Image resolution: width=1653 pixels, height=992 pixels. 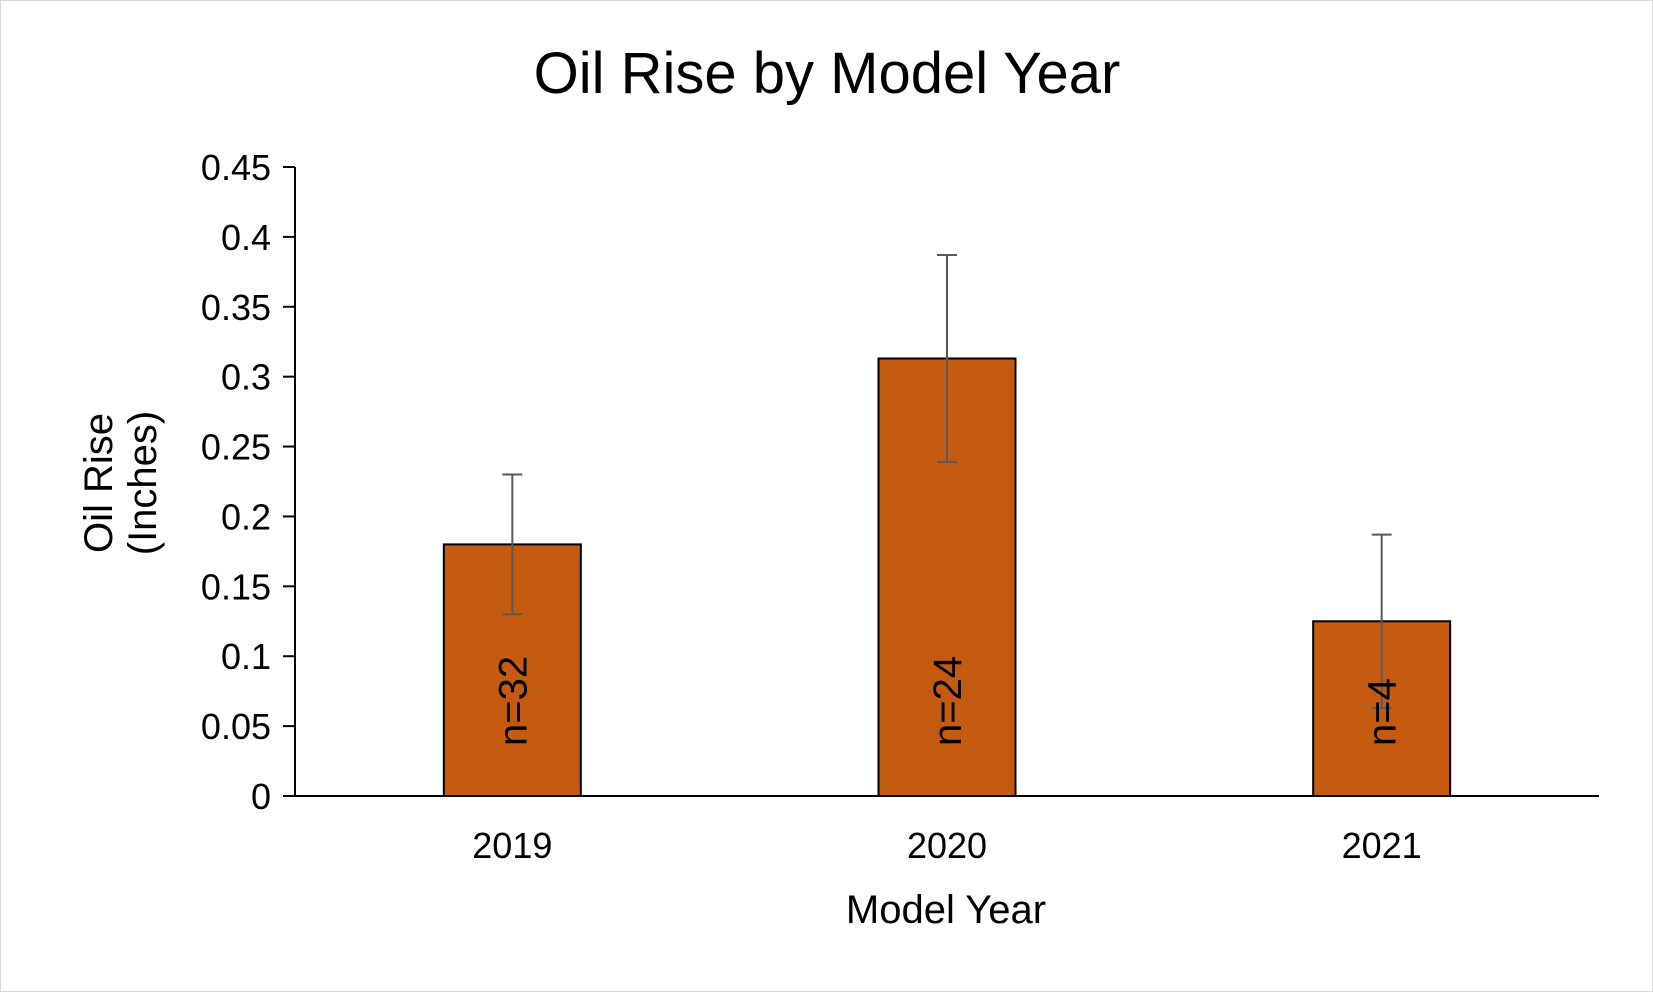 What do you see at coordinates (246, 377) in the screenshot?
I see `y-tick-label: 0.3` at bounding box center [246, 377].